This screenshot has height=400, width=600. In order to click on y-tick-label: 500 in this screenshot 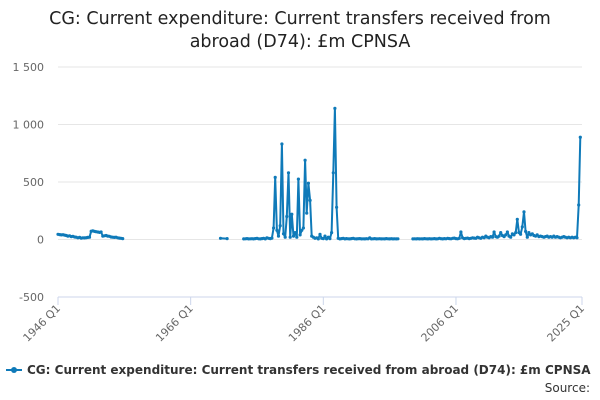, I will do `click(33, 182)`.